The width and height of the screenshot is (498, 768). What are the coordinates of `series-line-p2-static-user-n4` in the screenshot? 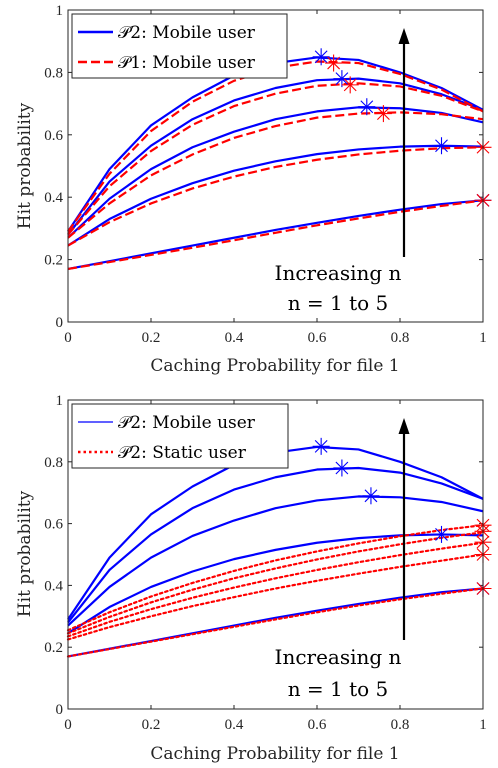 It's located at (275, 583).